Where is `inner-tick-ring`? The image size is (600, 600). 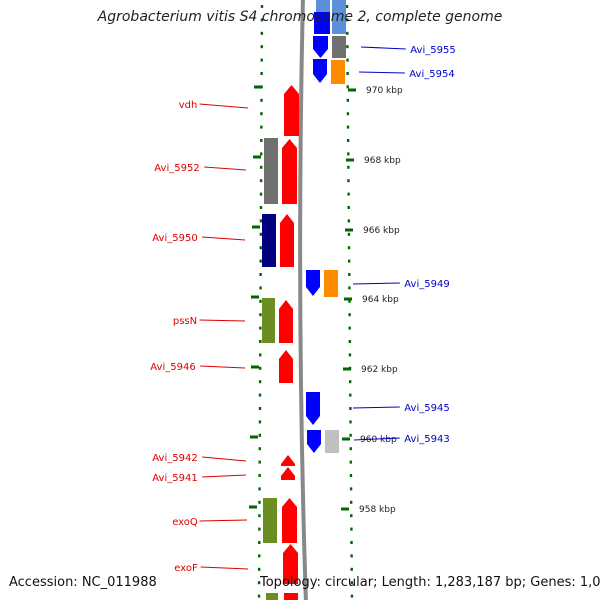 inner-tick-ring is located at coordinates (260, 301).